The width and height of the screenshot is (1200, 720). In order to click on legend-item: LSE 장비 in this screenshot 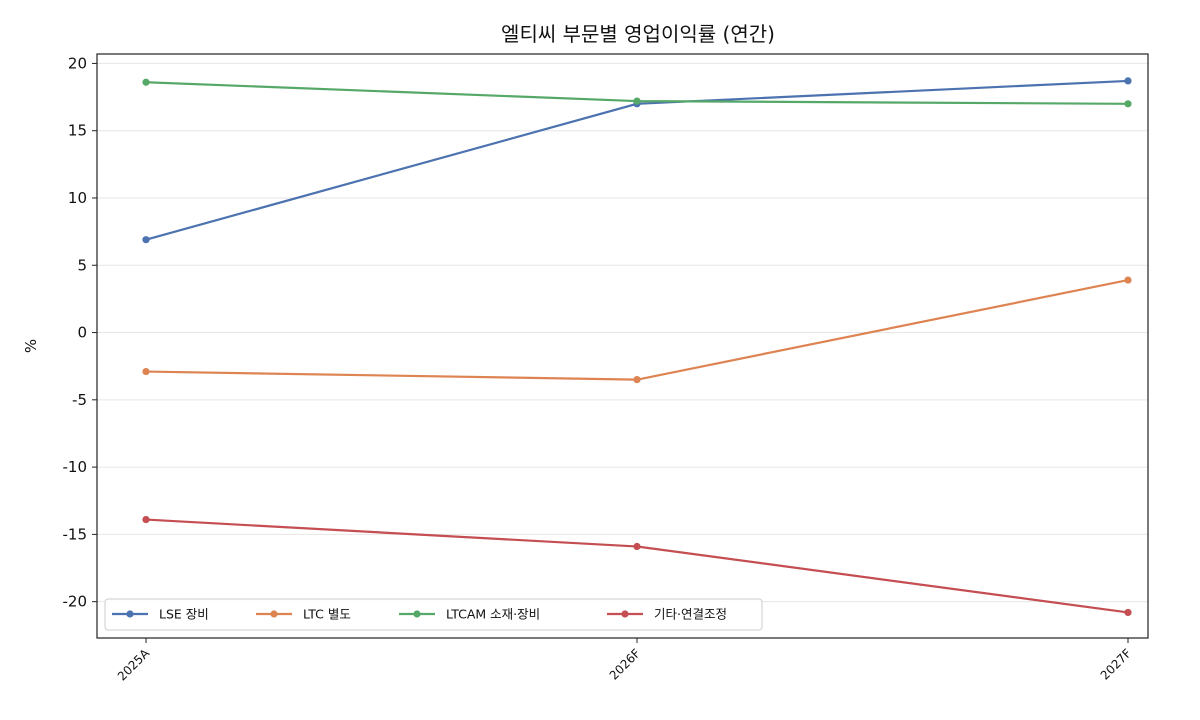, I will do `click(160, 614)`.